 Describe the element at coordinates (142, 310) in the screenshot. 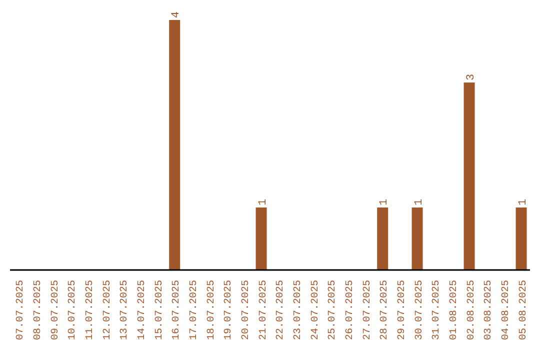

I see `x-tick-label: 14.07.2025` at that location.